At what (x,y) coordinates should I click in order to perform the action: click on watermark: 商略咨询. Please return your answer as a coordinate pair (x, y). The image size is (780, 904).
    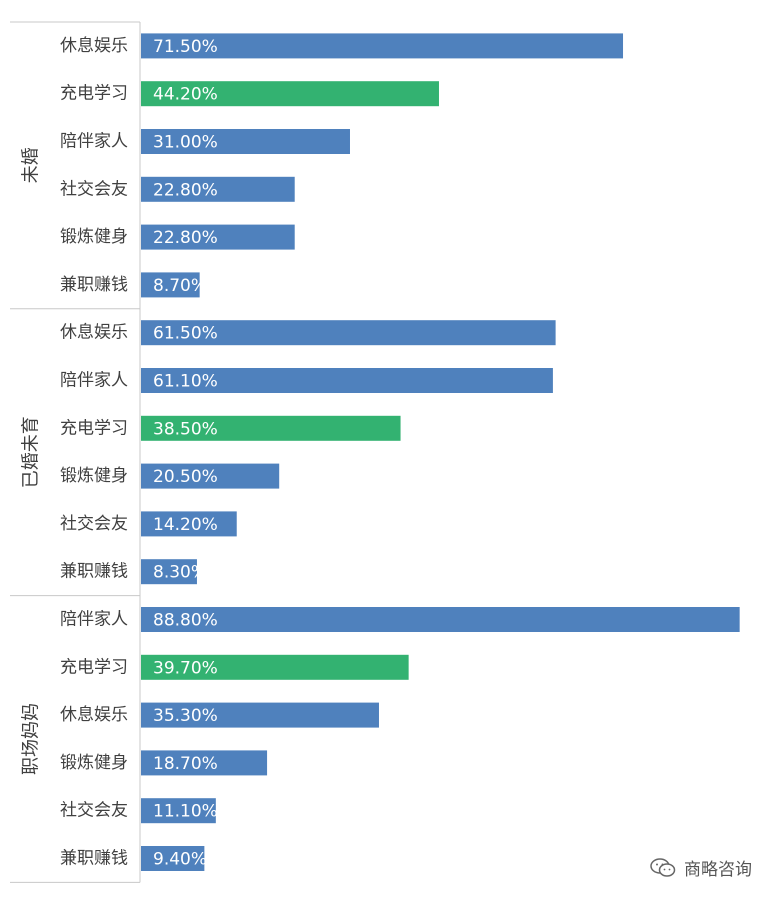
    Looking at the image, I should click on (701, 867).